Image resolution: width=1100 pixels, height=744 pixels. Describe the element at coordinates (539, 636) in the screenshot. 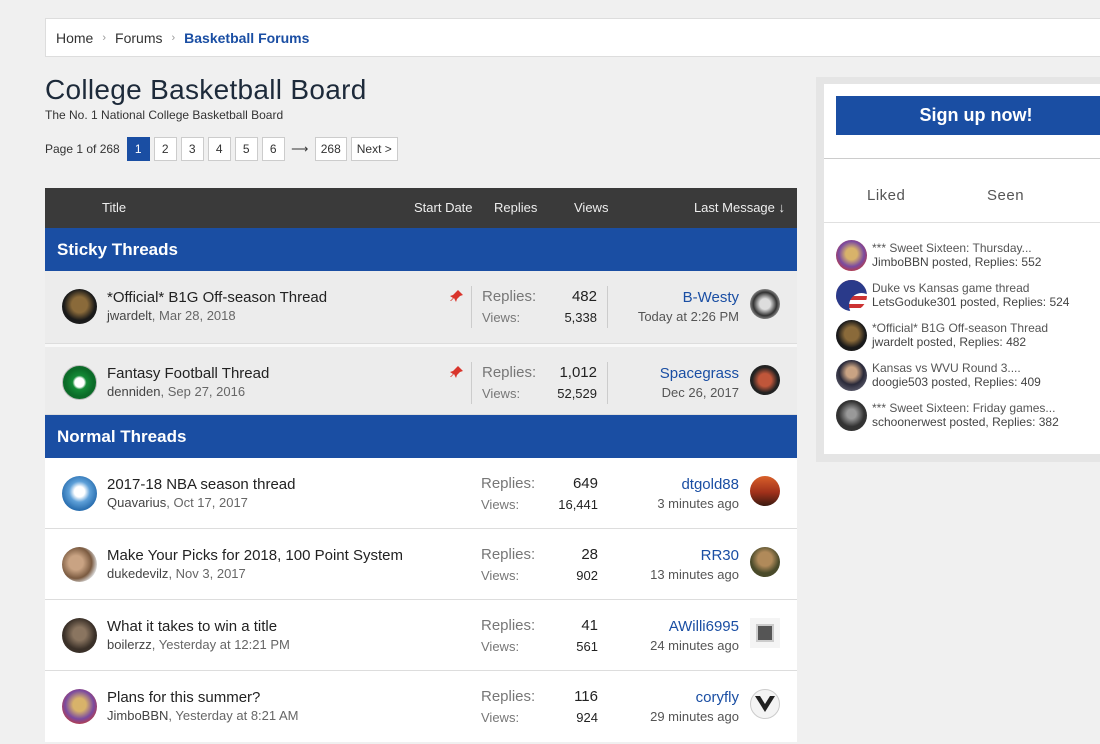

I see `thread-stats: Replies: Views: 41 561` at that location.